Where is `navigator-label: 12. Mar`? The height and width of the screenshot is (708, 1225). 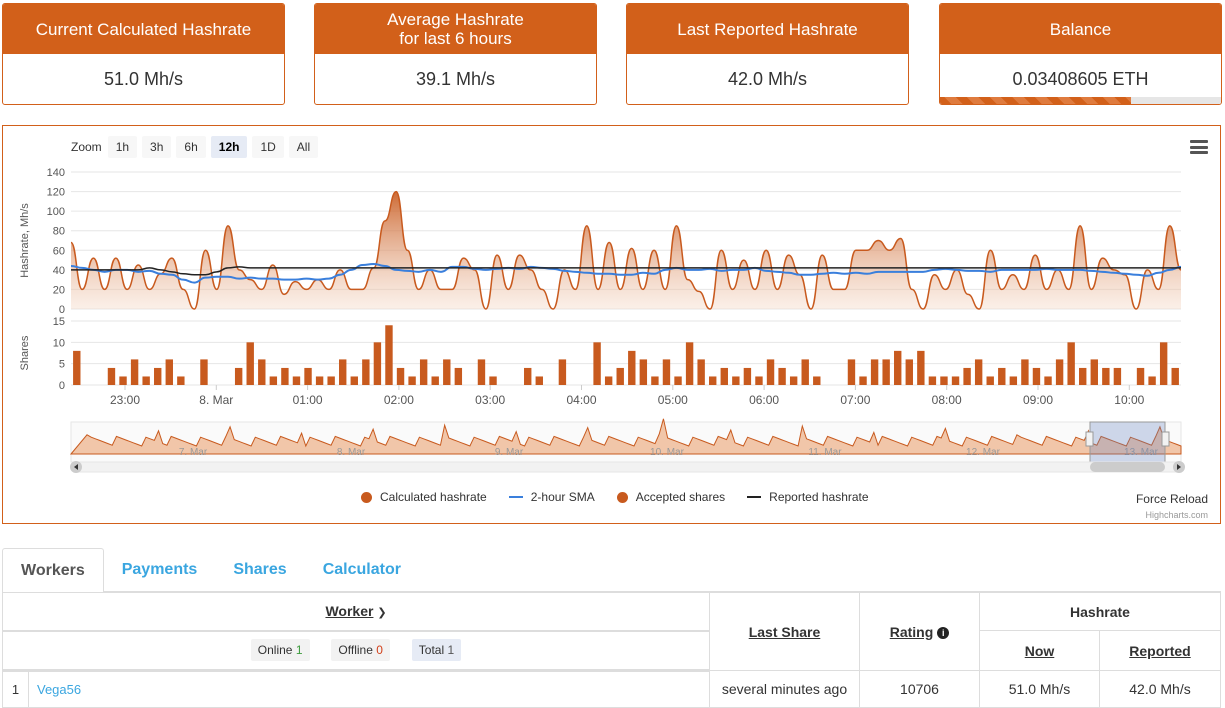 navigator-label: 12. Mar is located at coordinates (983, 452).